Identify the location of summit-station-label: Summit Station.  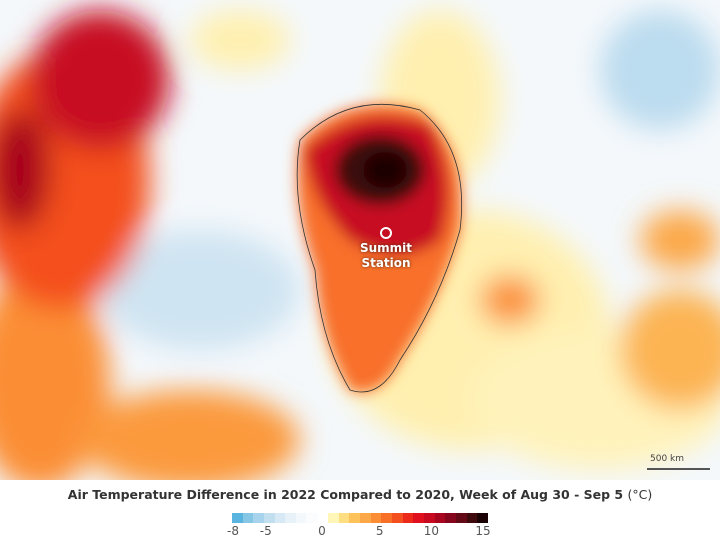
(386, 256).